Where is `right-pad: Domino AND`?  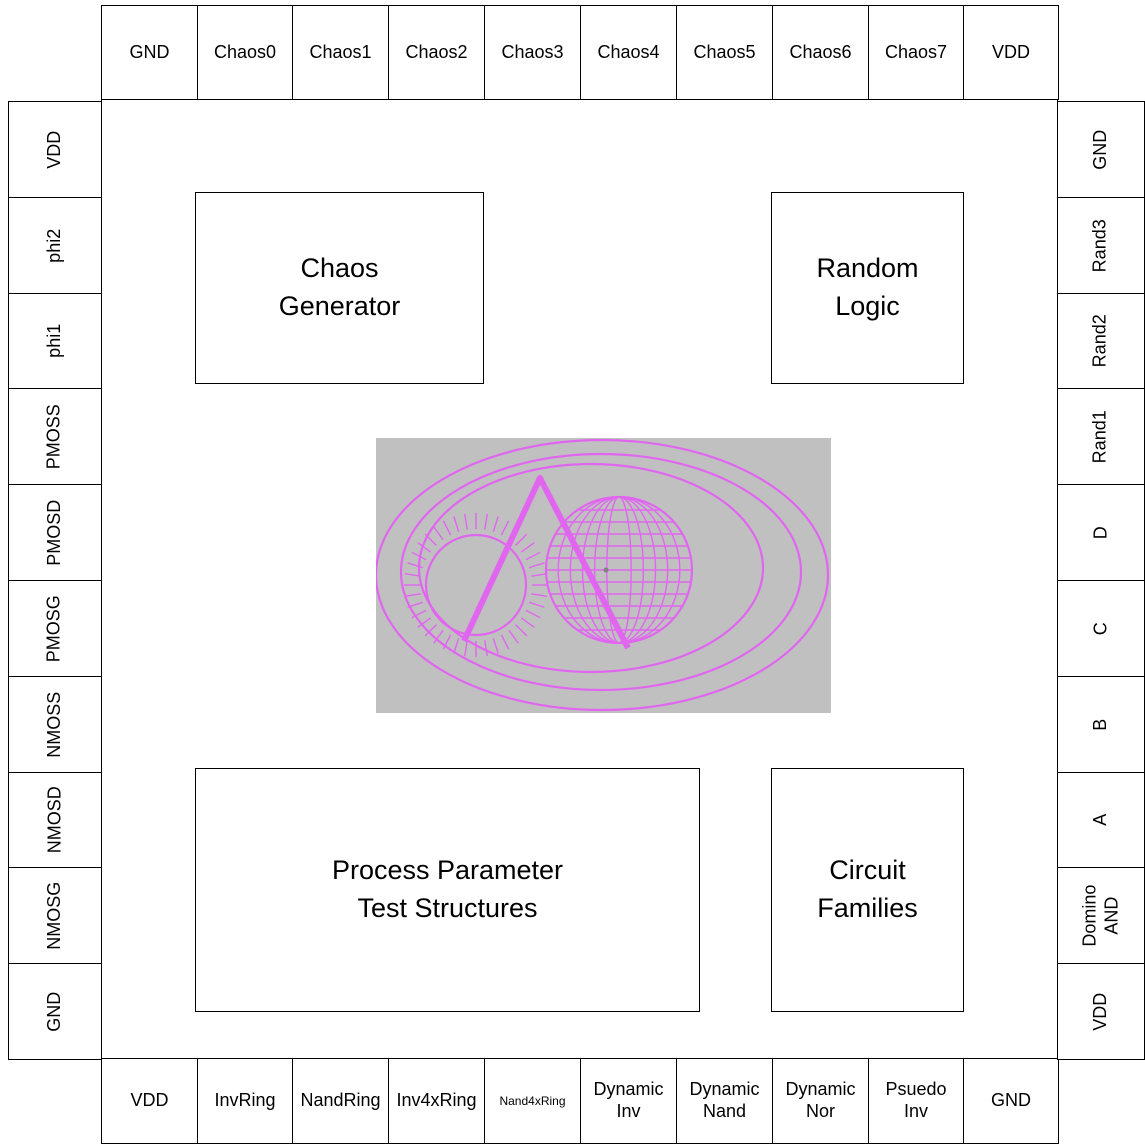
right-pad: Domino AND is located at coordinates (1101, 915).